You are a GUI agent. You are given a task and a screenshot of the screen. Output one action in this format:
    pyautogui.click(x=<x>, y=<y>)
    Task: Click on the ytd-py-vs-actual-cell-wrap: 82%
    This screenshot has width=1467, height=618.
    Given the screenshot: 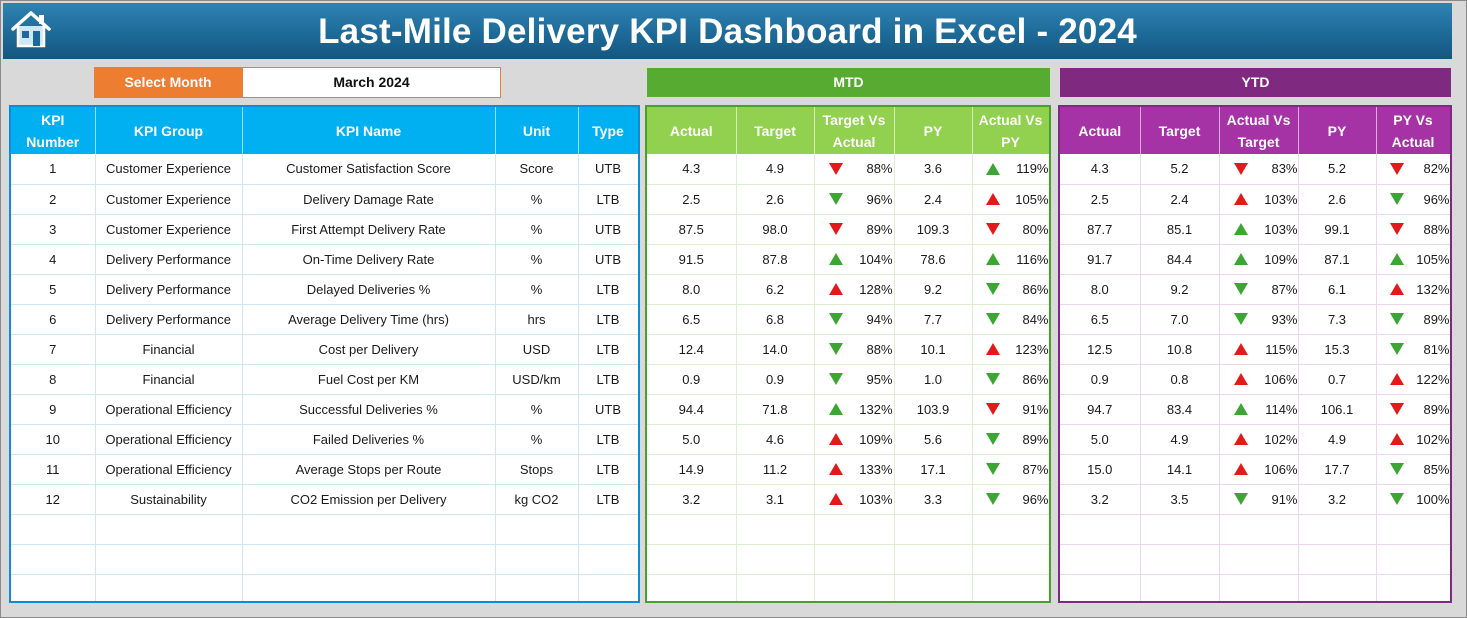 What is the action you would take?
    pyautogui.click(x=1413, y=169)
    